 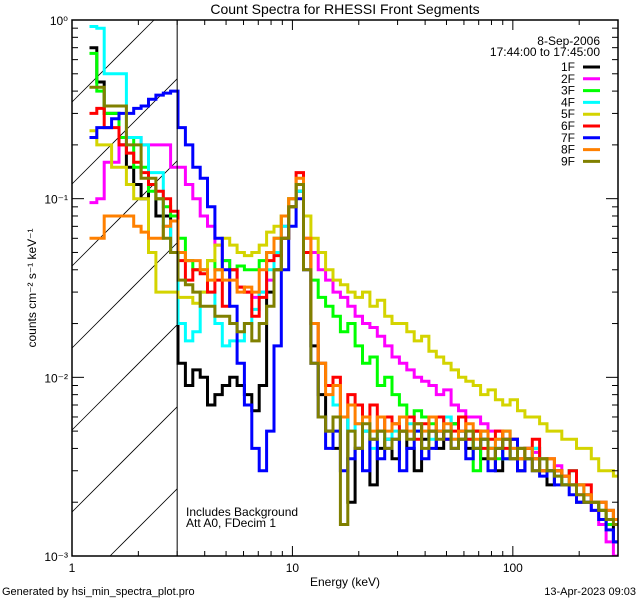 What do you see at coordinates (98, 592) in the screenshot?
I see `footer-generated-by: Generated by hsi_min_spectra_plot.pro` at bounding box center [98, 592].